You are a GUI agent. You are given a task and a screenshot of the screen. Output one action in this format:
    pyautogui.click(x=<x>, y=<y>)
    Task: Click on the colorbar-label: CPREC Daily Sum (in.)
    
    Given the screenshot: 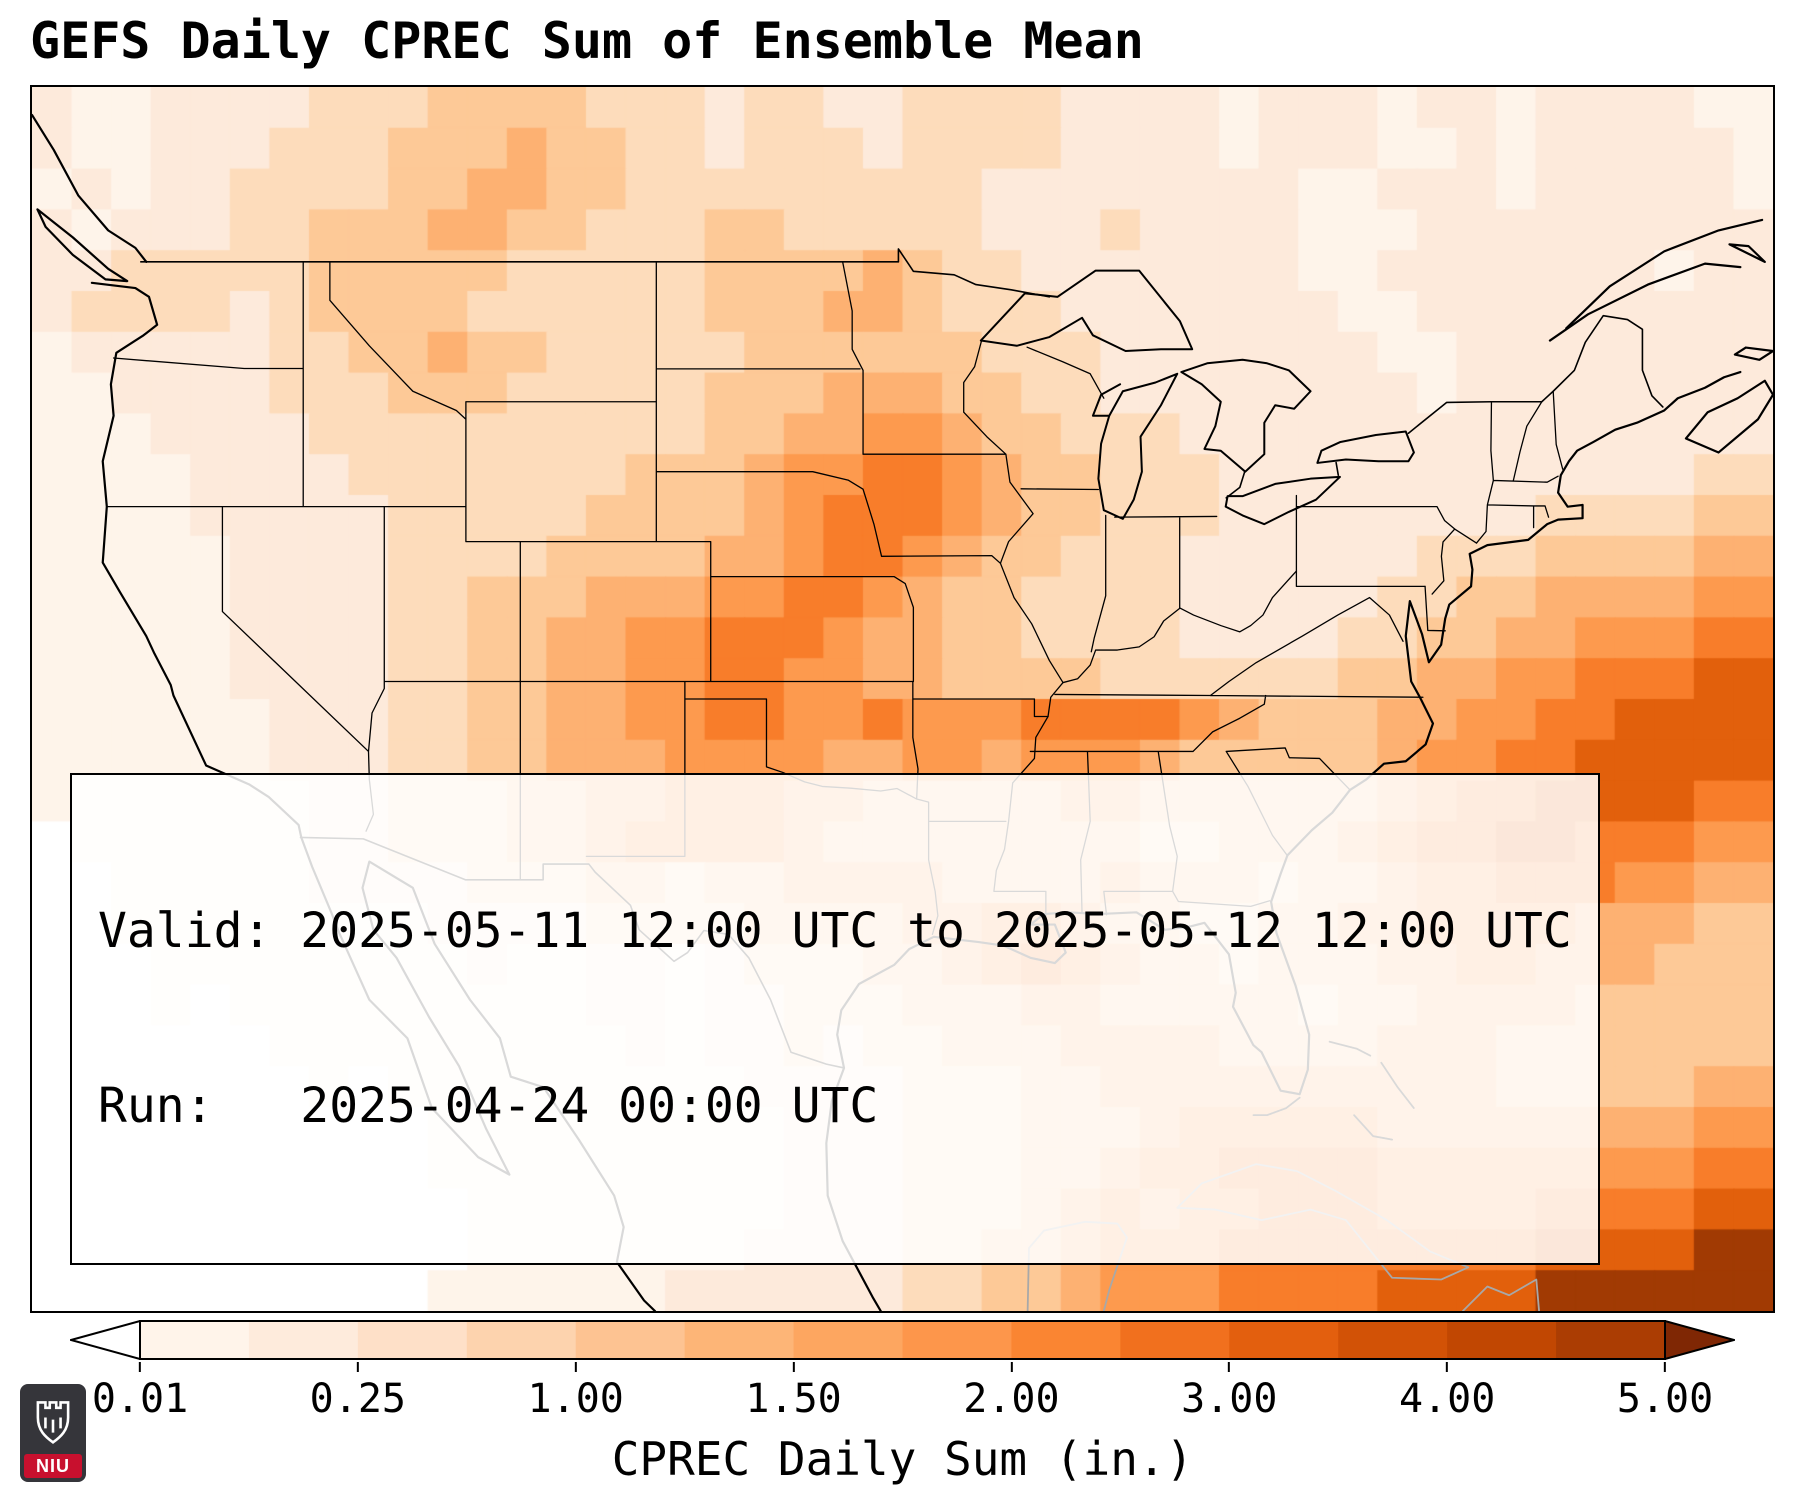 What is the action you would take?
    pyautogui.click(x=902, y=1459)
    